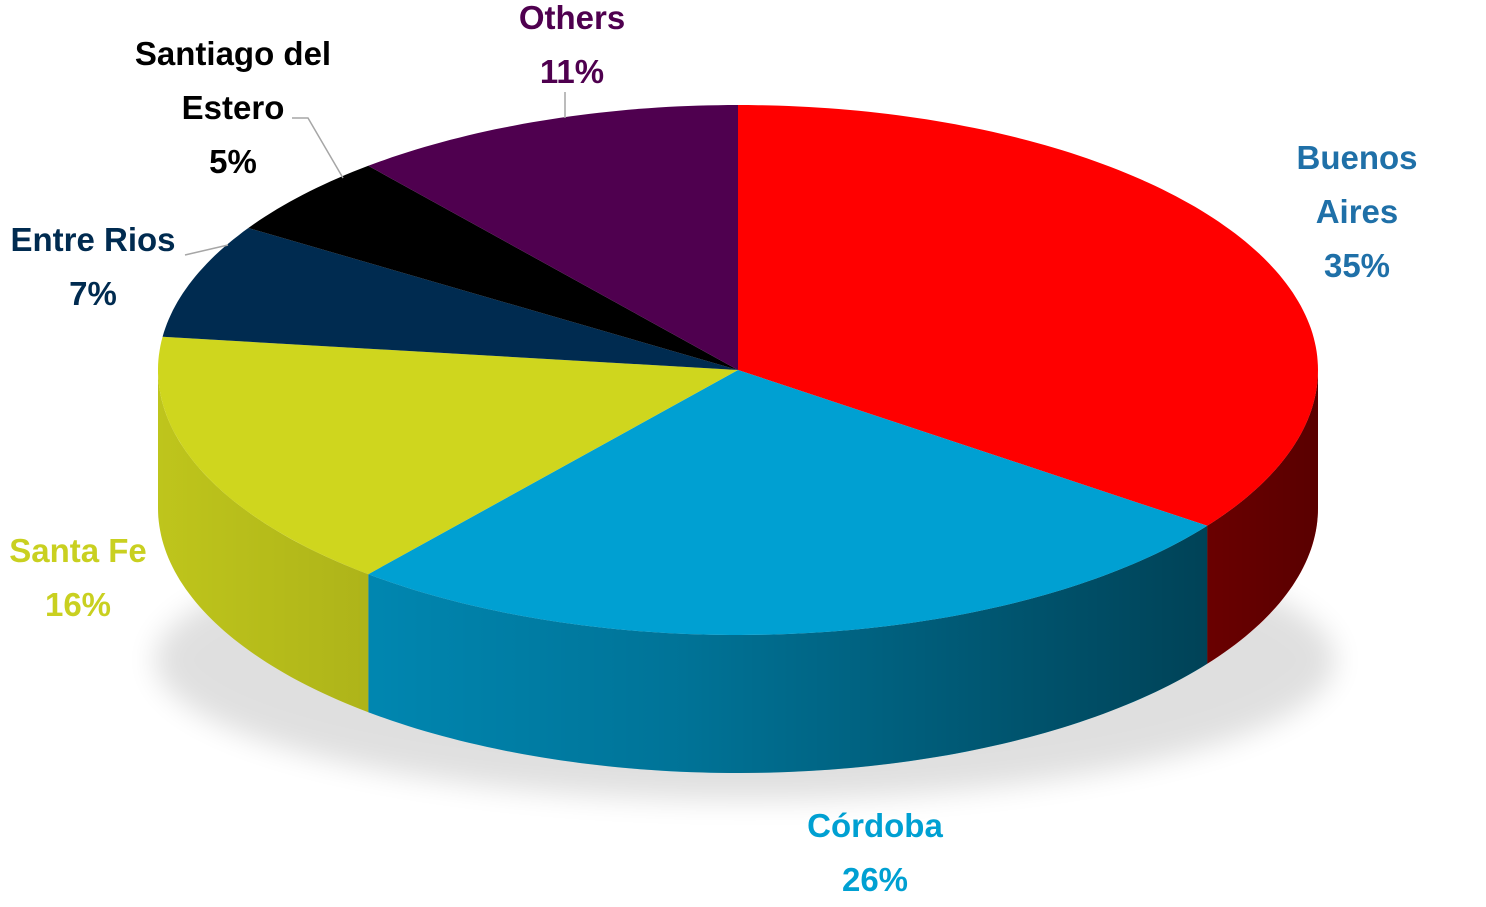 The height and width of the screenshot is (907, 1486). Describe the element at coordinates (1357, 265) in the screenshot. I see `label-value: 35%` at that location.